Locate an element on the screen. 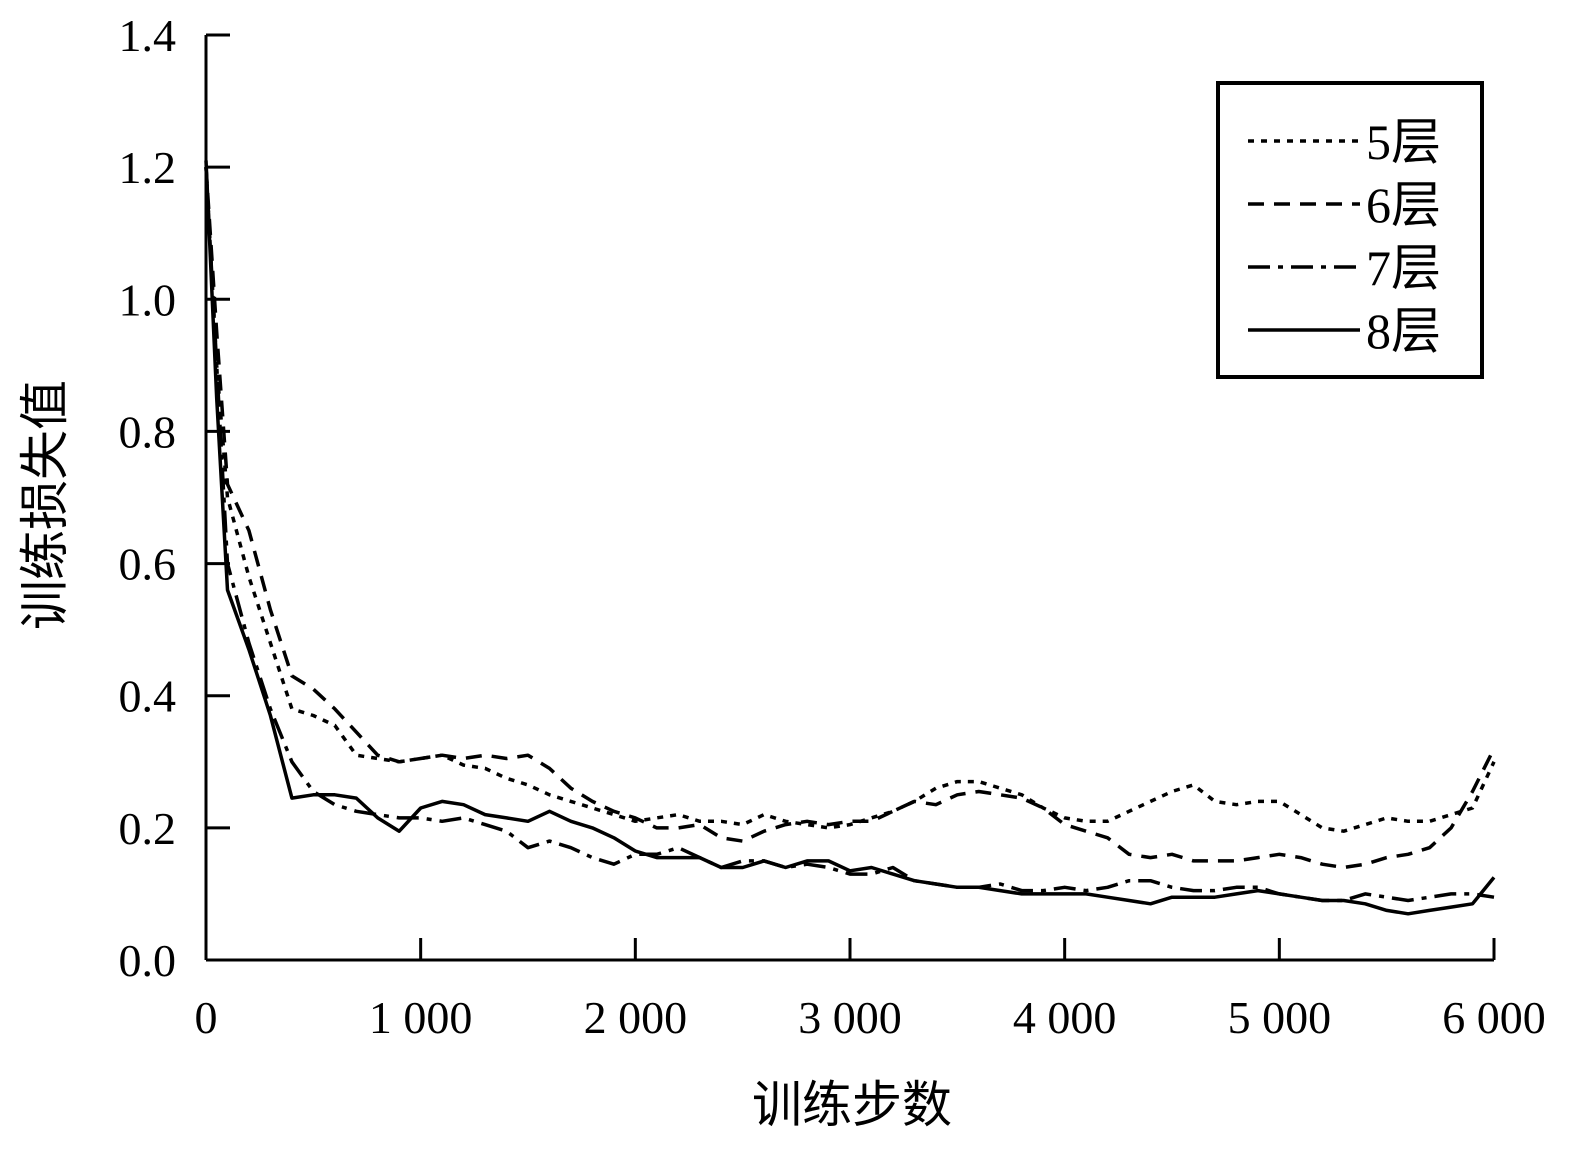 Image resolution: width=1589 pixels, height=1157 pixels. y-tick-label: 0.0 is located at coordinates (148, 960).